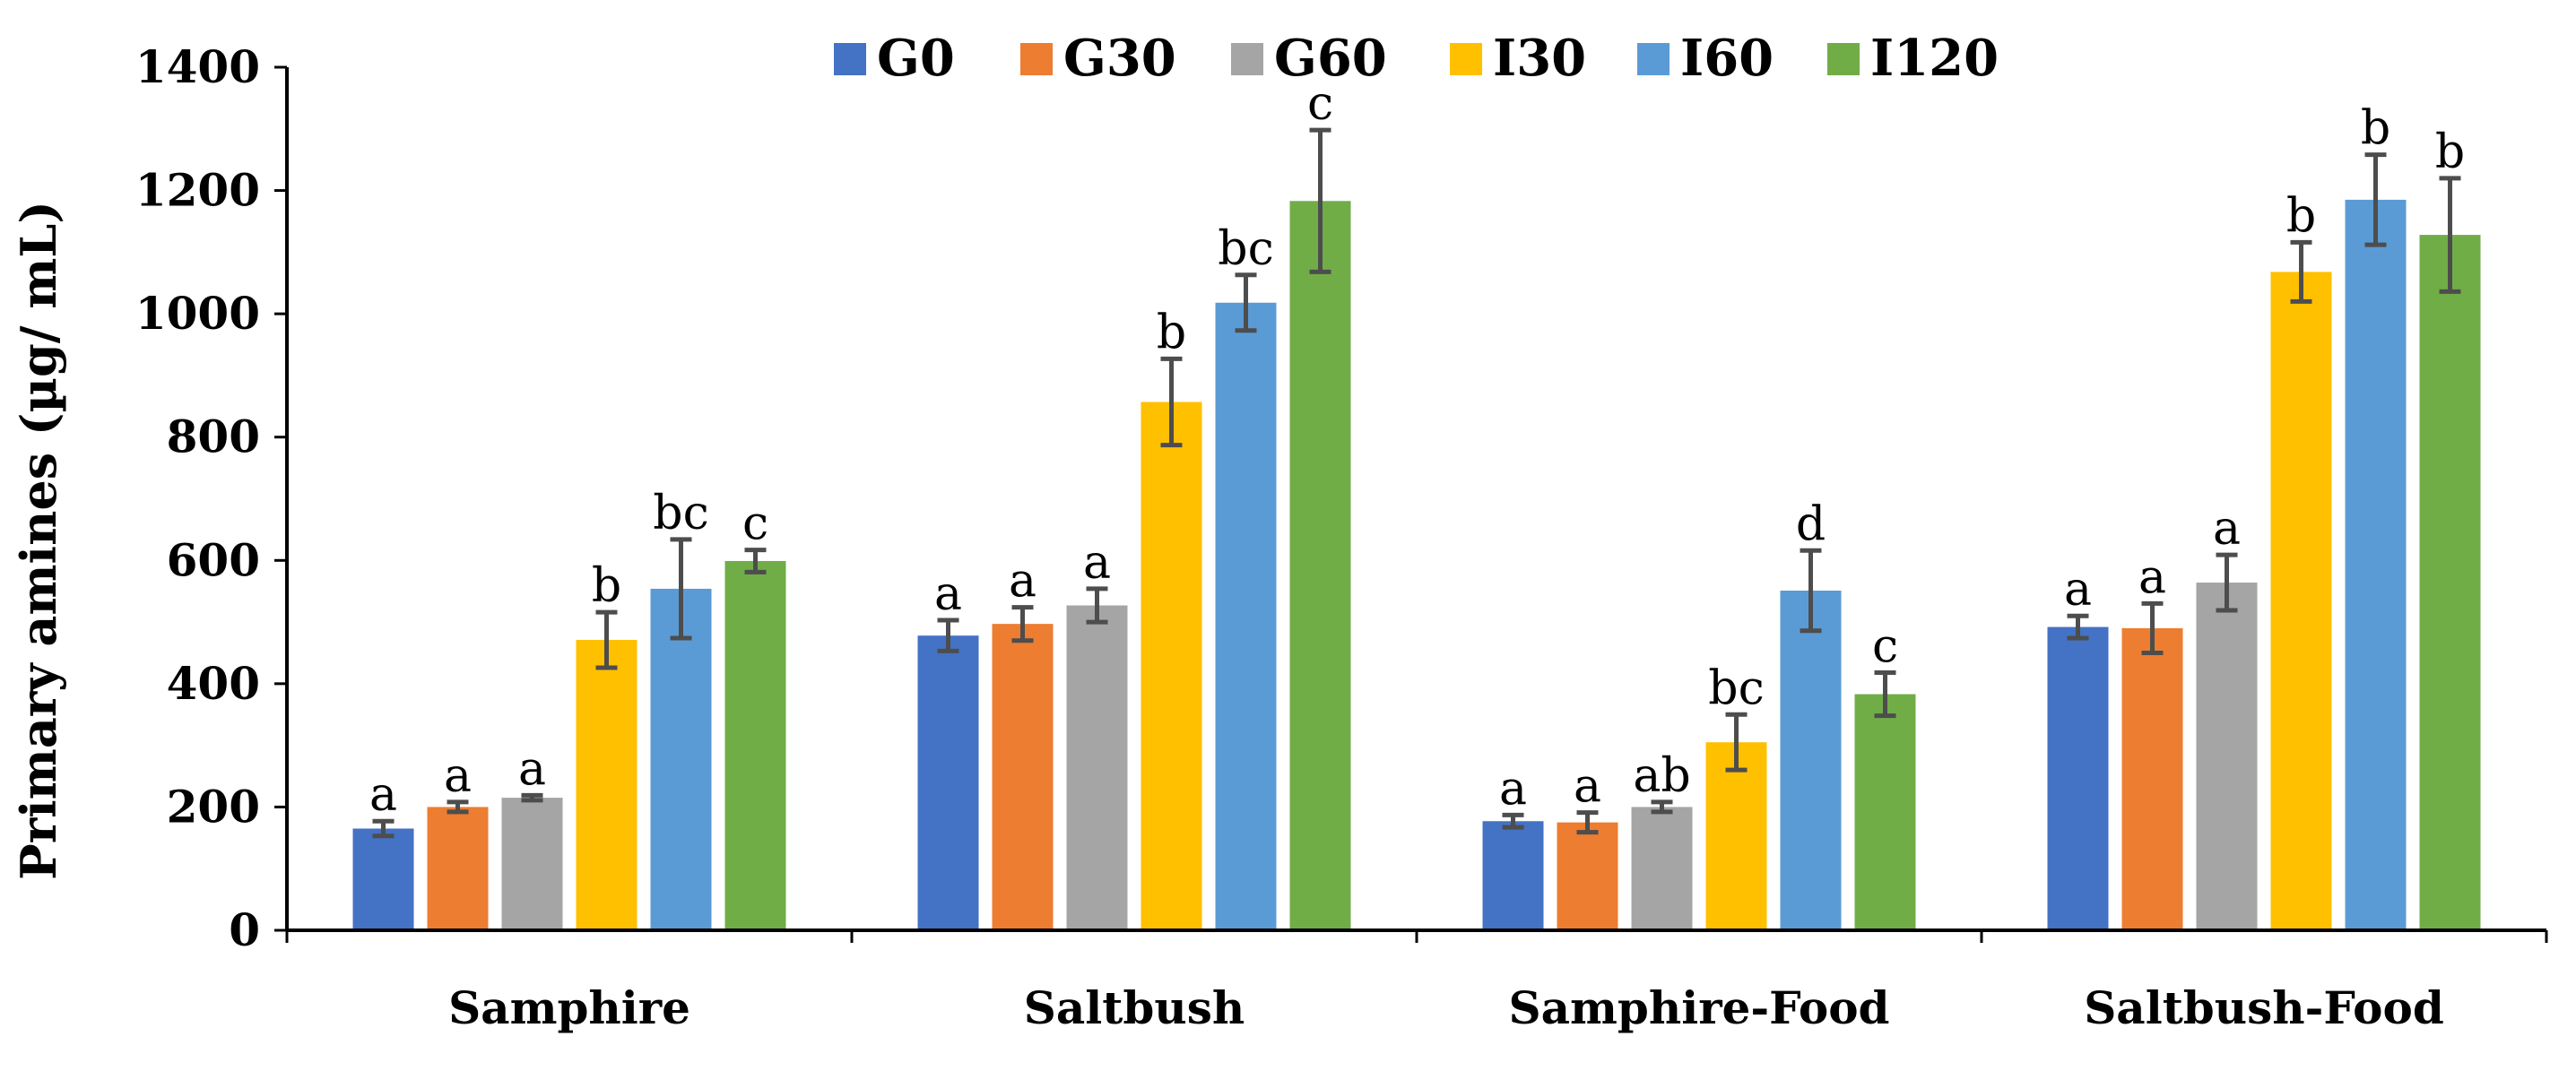 The height and width of the screenshot is (1071, 2576). Describe the element at coordinates (213, 436) in the screenshot. I see `y-tick-label: 800` at that location.